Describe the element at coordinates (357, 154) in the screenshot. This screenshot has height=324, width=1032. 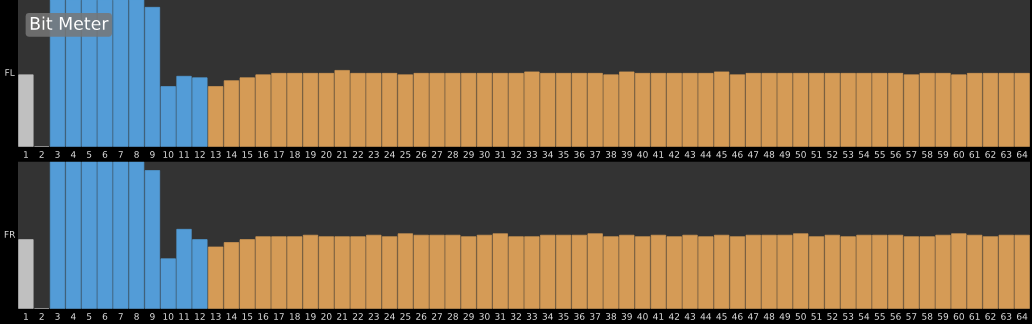
I see `x-tick-label: 22` at that location.